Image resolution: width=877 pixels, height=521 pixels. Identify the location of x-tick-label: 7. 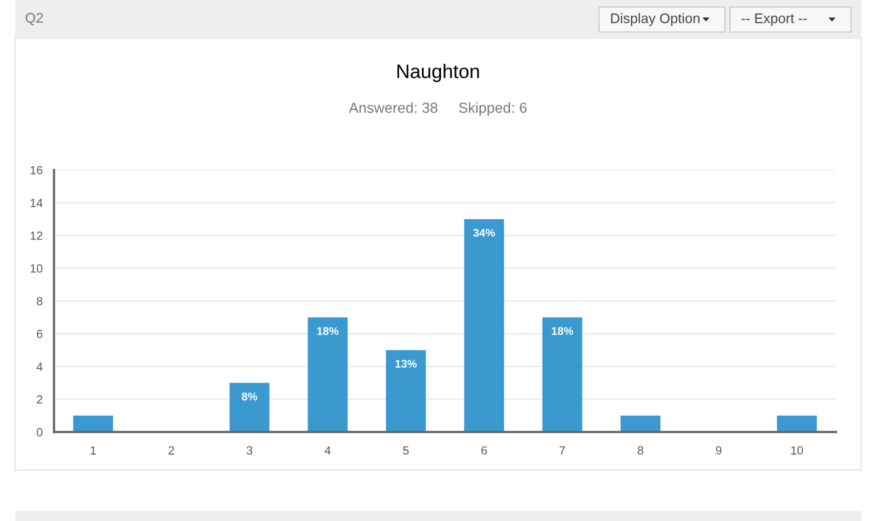
(562, 450).